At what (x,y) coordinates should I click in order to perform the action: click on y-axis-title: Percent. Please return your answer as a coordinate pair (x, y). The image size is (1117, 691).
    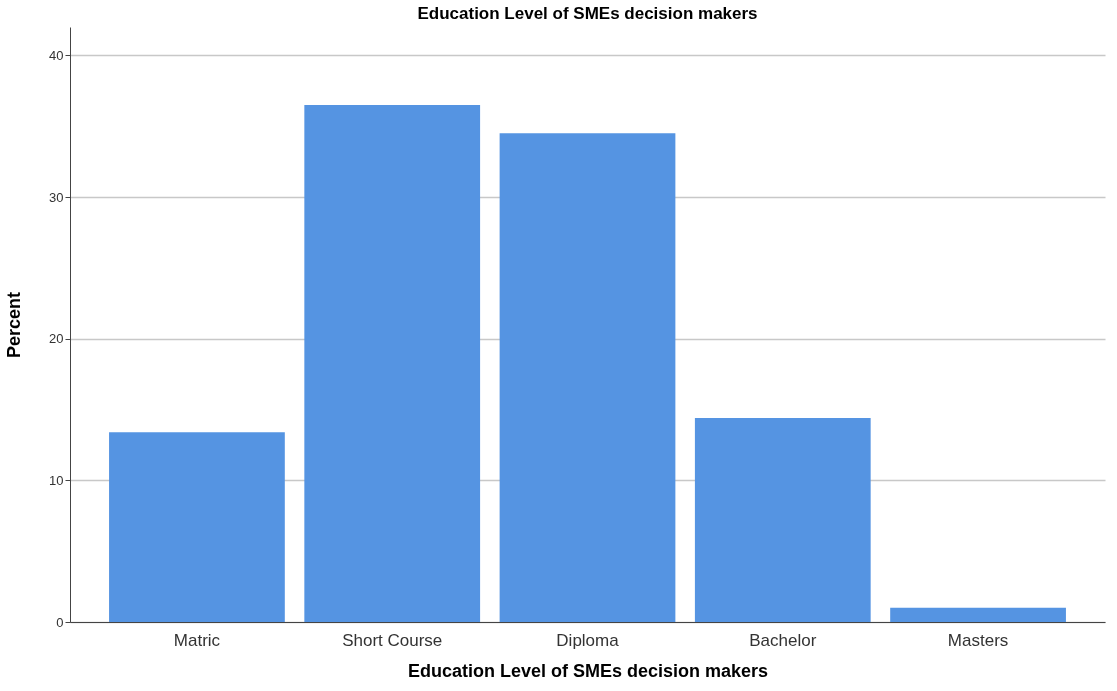
    Looking at the image, I should click on (14, 325).